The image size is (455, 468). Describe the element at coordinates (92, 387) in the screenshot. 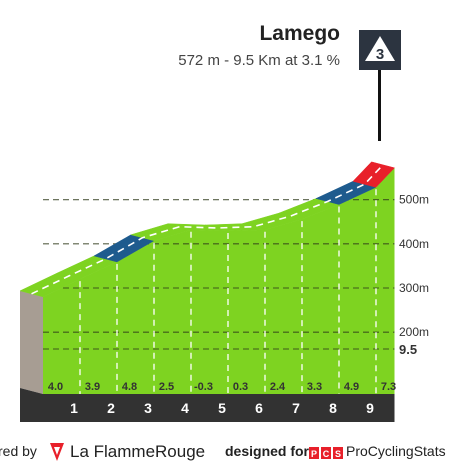

I see `gradient-label-2: 3.9` at that location.